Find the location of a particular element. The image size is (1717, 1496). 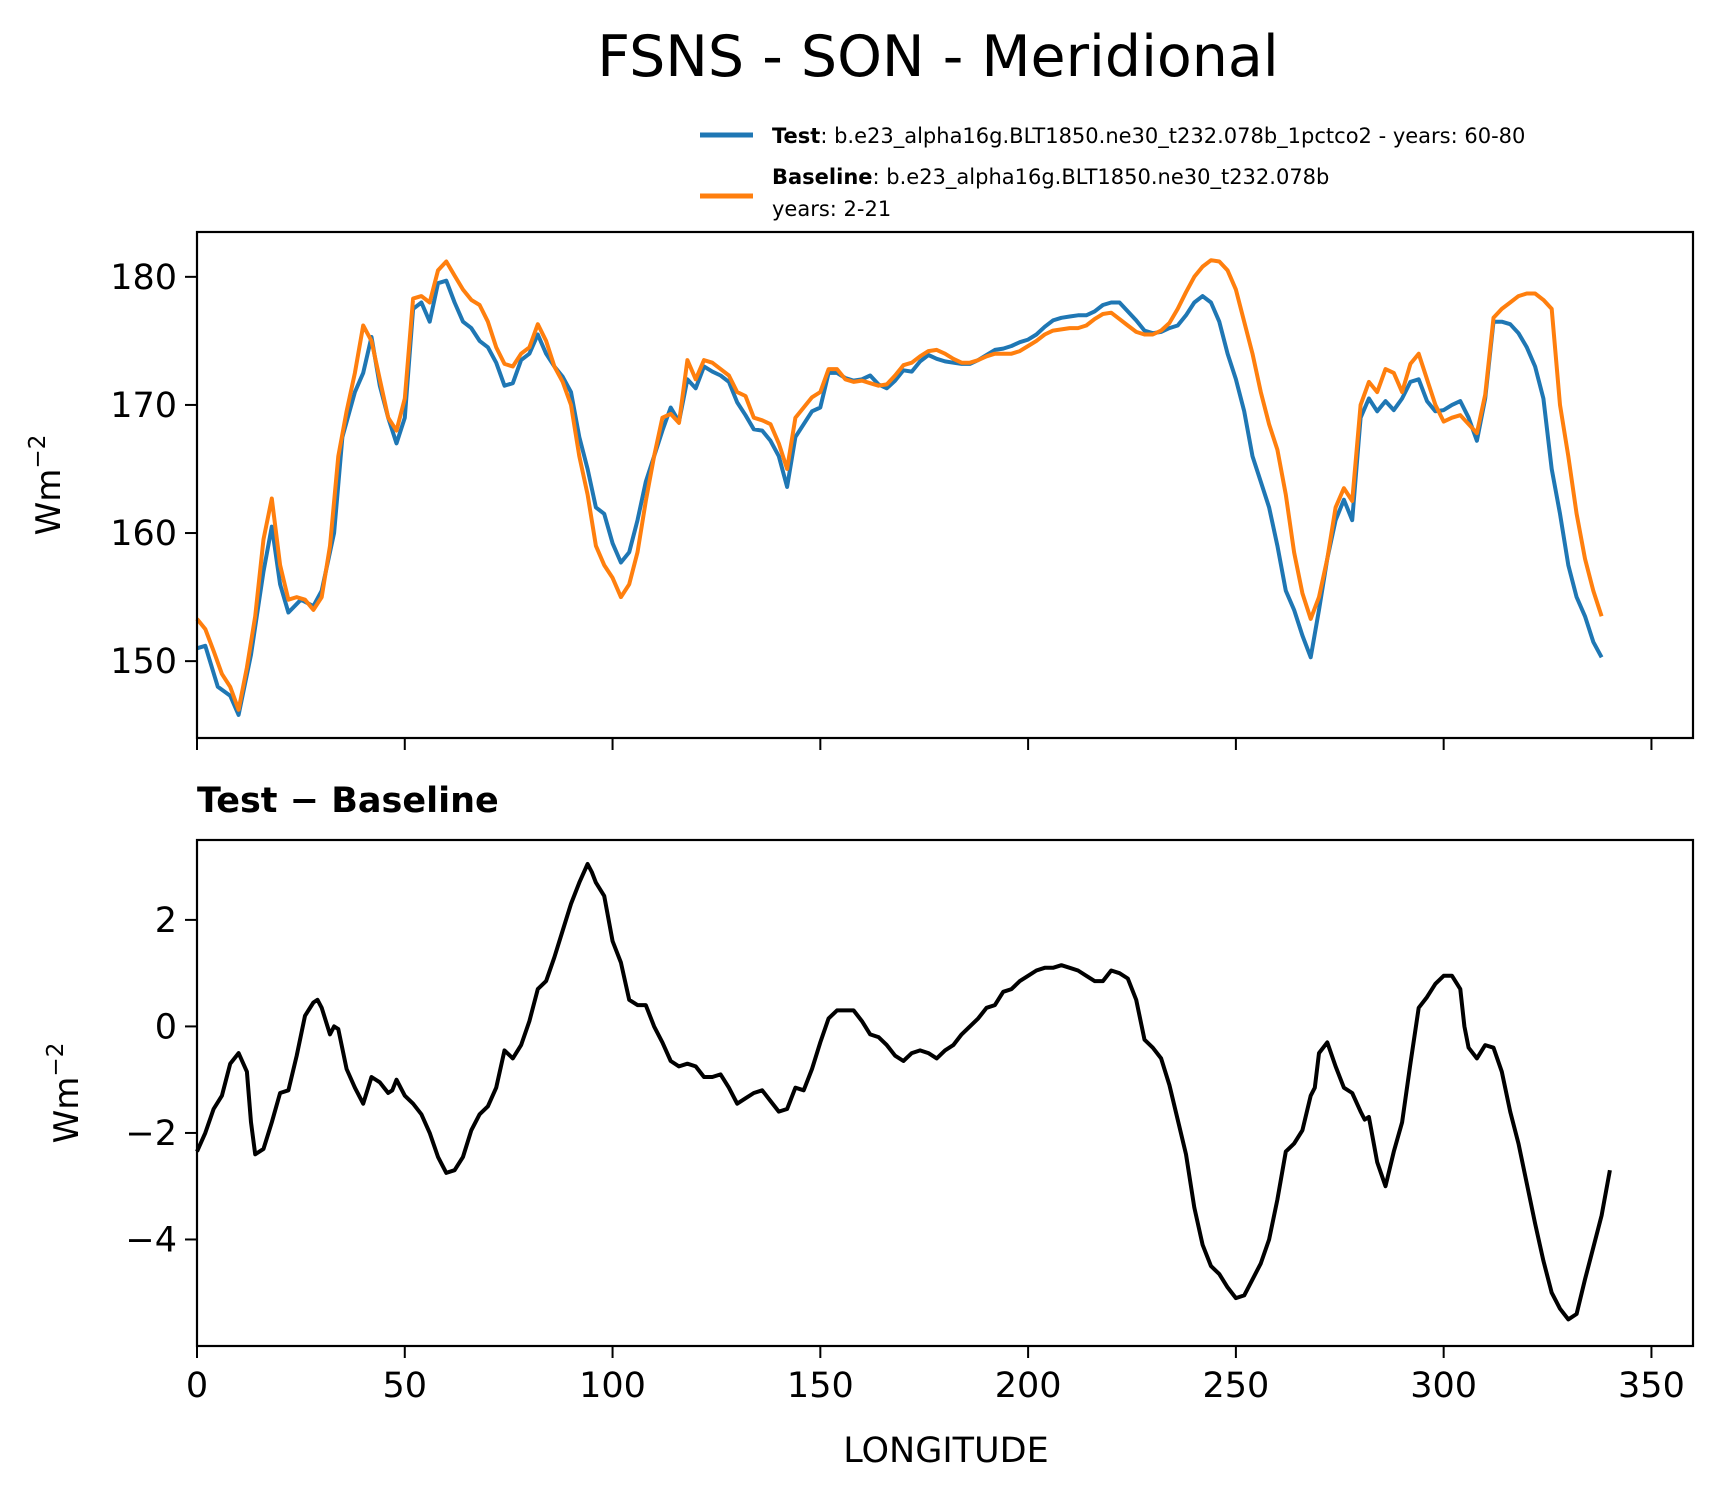

top-y-tick-label: 170 is located at coordinates (143, 406).